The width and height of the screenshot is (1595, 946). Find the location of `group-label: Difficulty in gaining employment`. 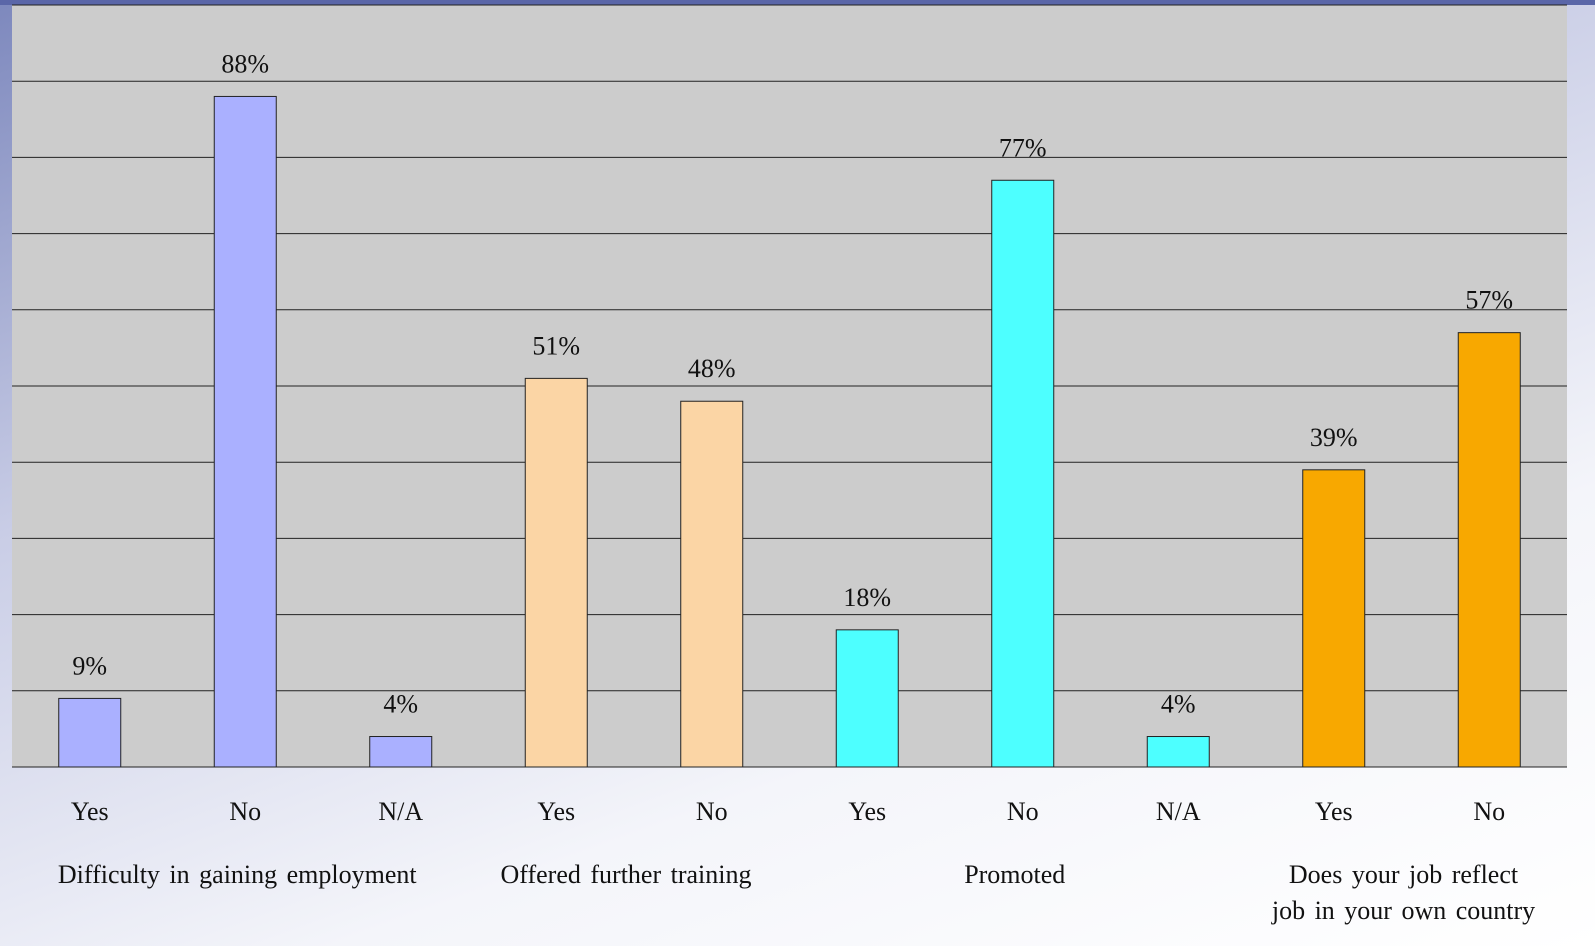

group-label: Difficulty in gaining employment is located at coordinates (238, 874).